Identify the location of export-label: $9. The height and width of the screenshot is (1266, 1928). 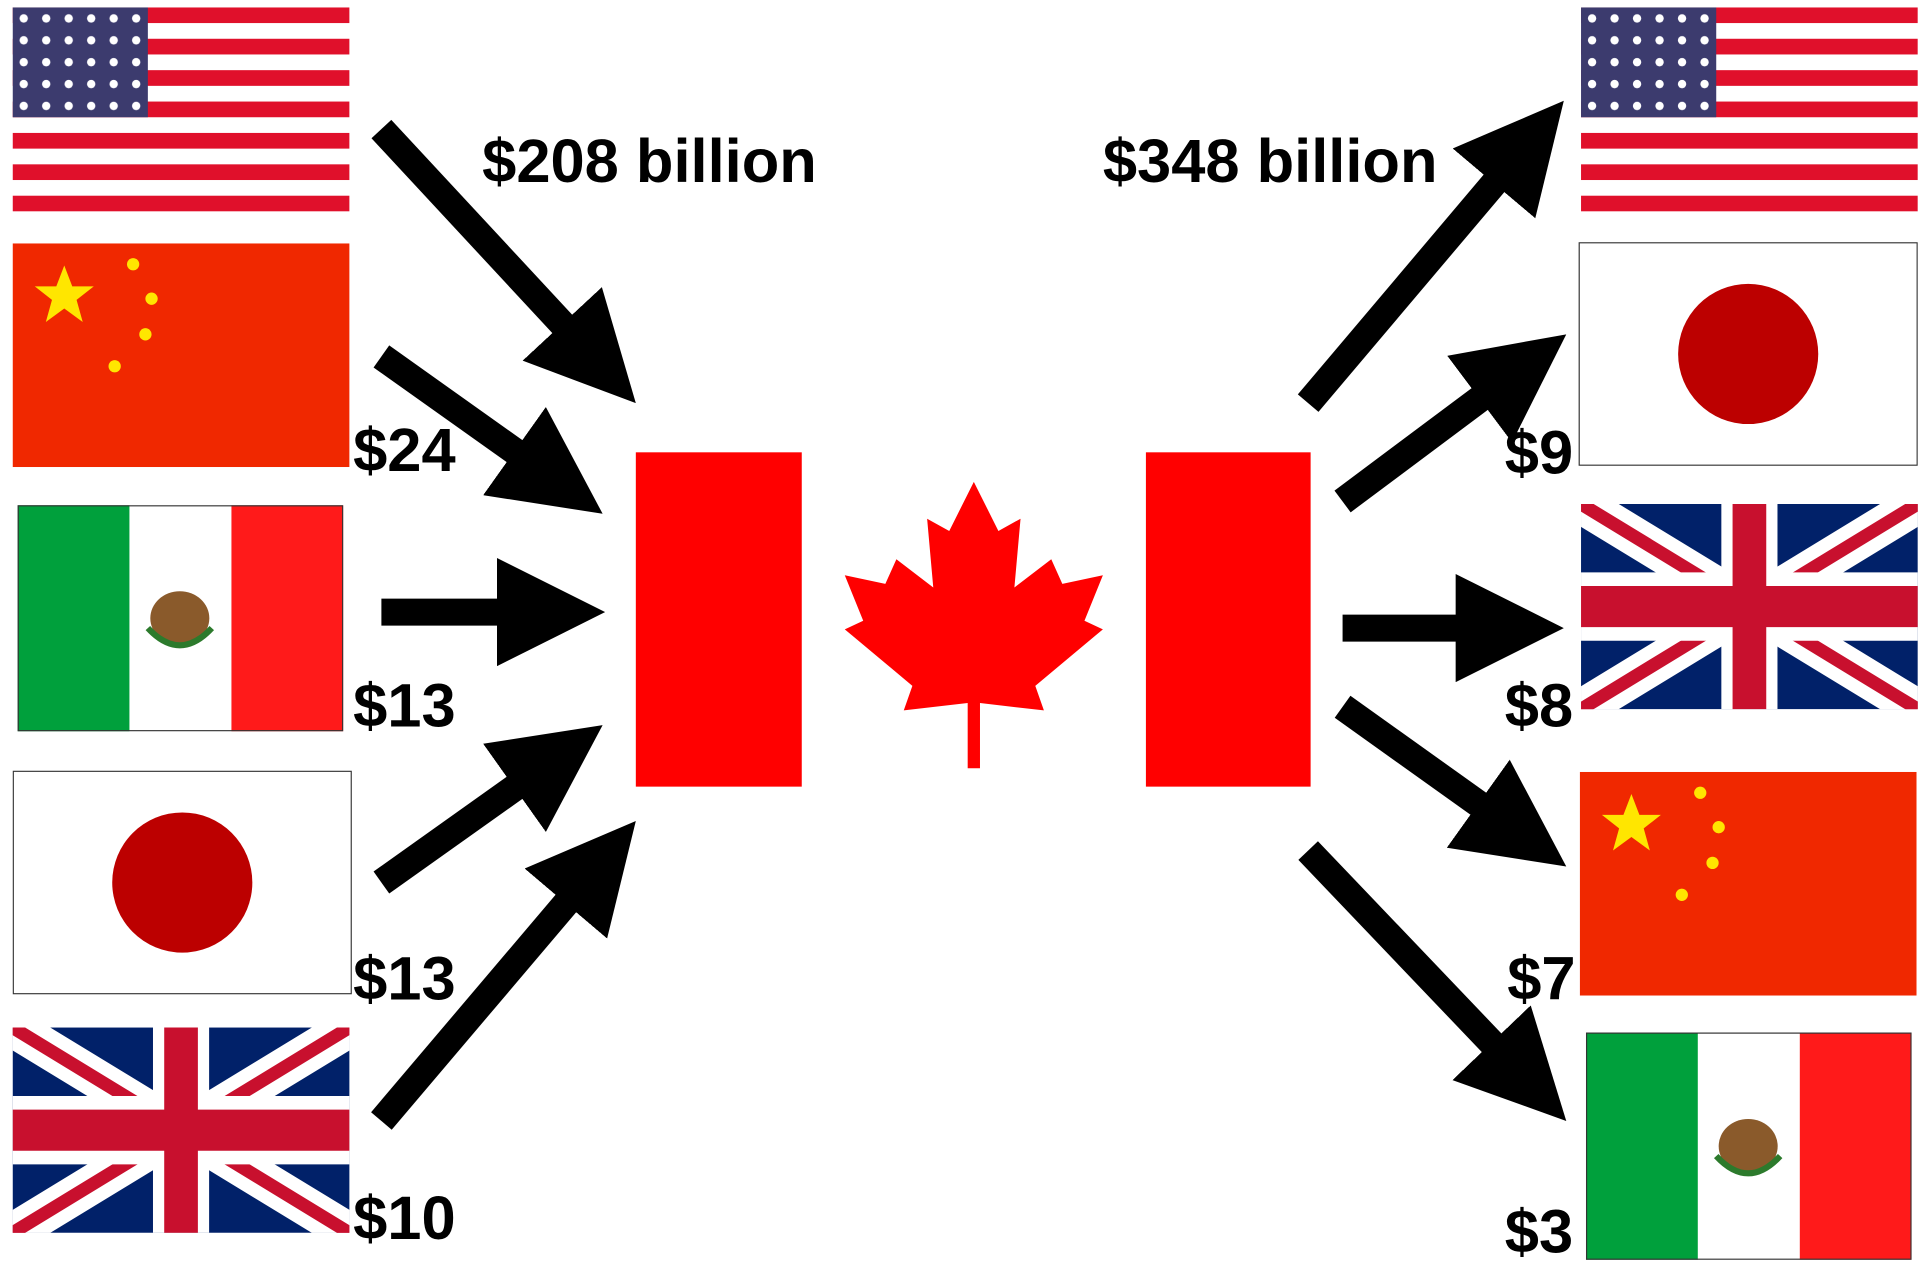
(1539, 452).